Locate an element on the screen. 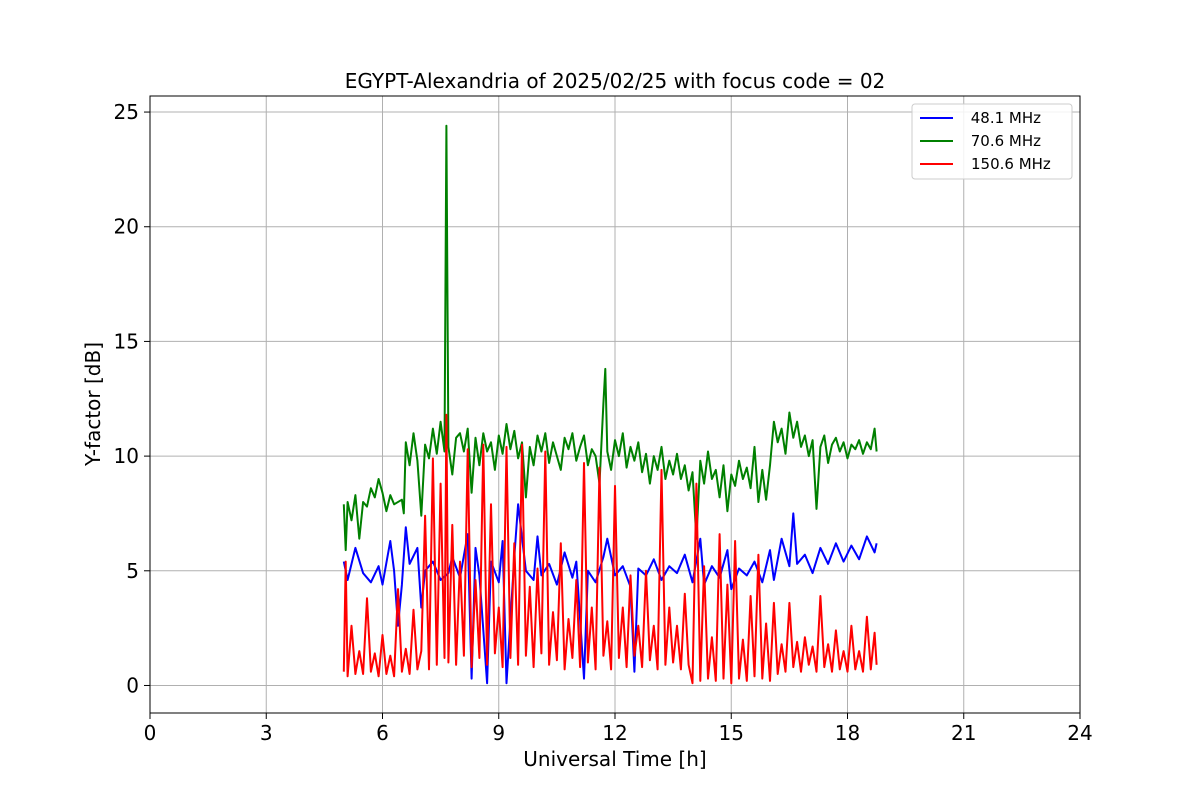  legend-label-70mhz: 70.6 MHz is located at coordinates (1003, 141).